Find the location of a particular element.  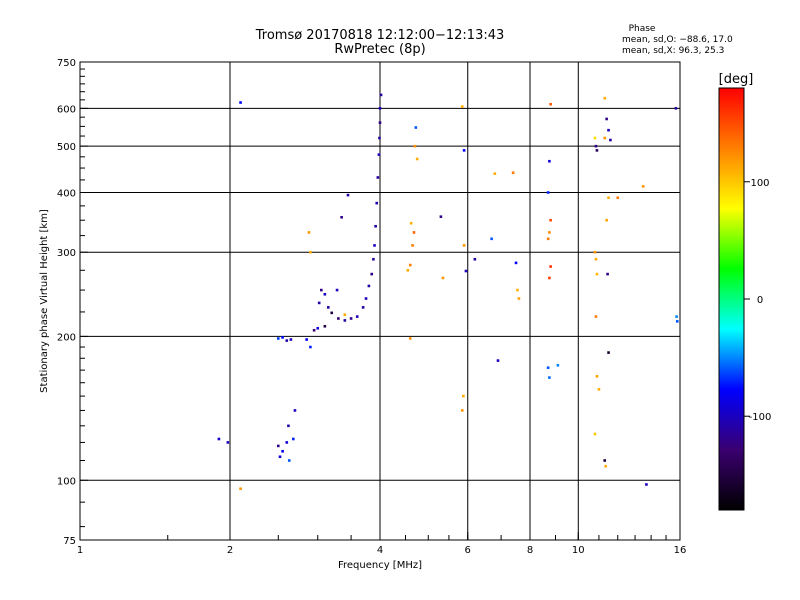

phase-stats-o: mean, sd,O: −88.6, 17.0 is located at coordinates (677, 40).